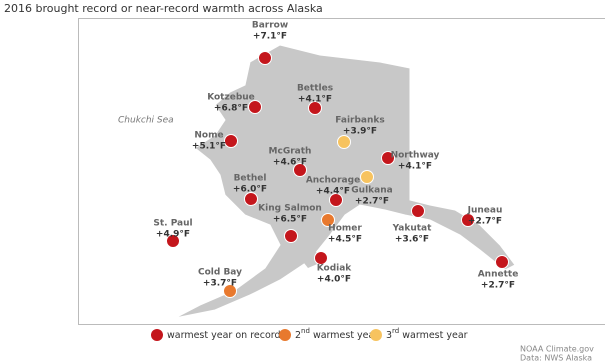 This screenshot has width=605, height=363. What do you see at coordinates (315, 89) in the screenshot?
I see `station-name: Bettles` at bounding box center [315, 89].